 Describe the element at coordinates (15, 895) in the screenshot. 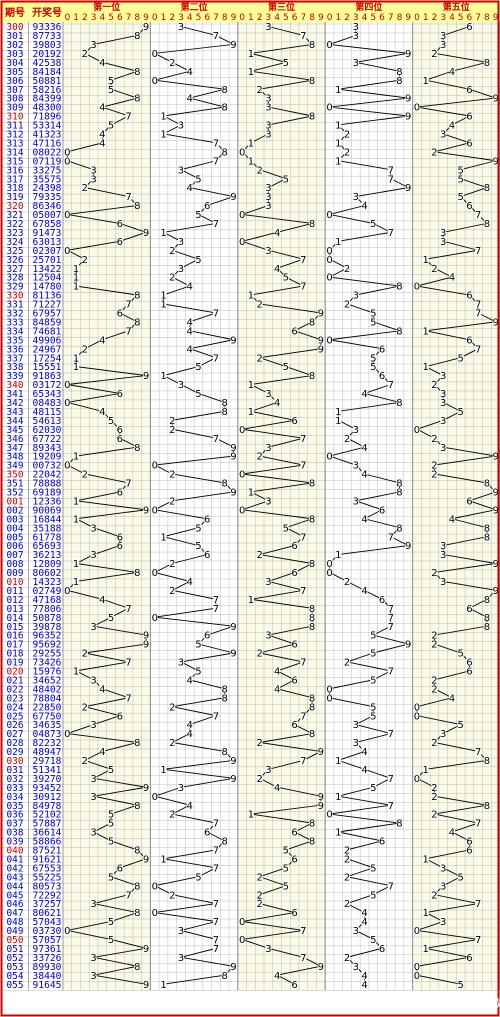

I see `period-label: 045` at that location.